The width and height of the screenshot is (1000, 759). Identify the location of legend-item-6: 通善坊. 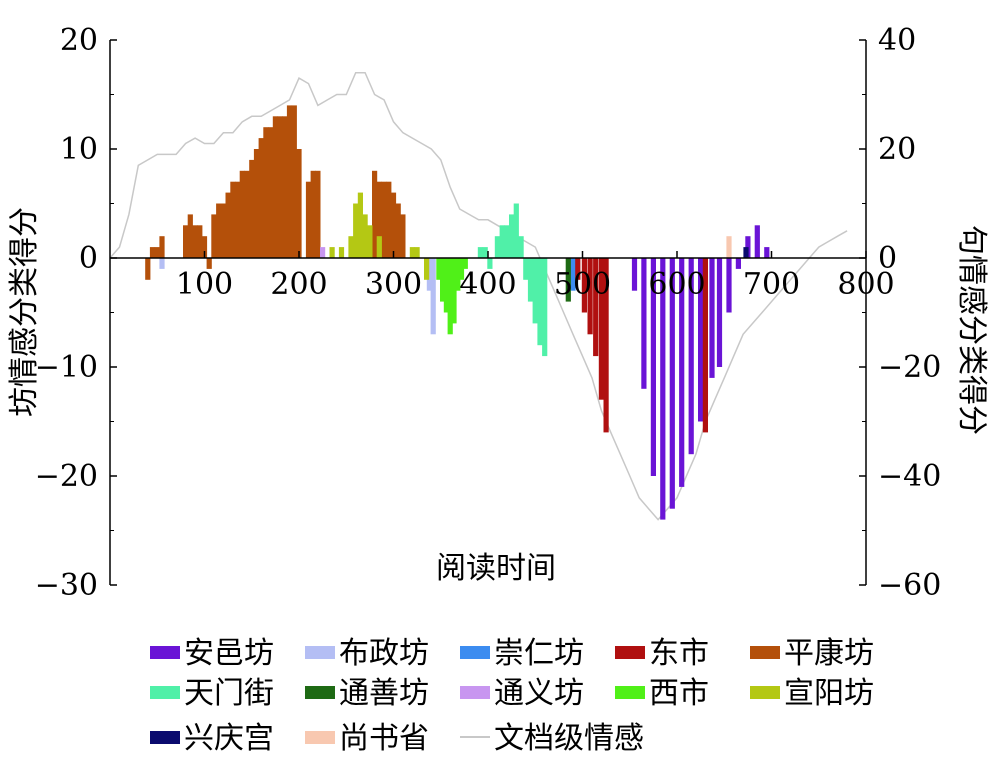
(367, 693).